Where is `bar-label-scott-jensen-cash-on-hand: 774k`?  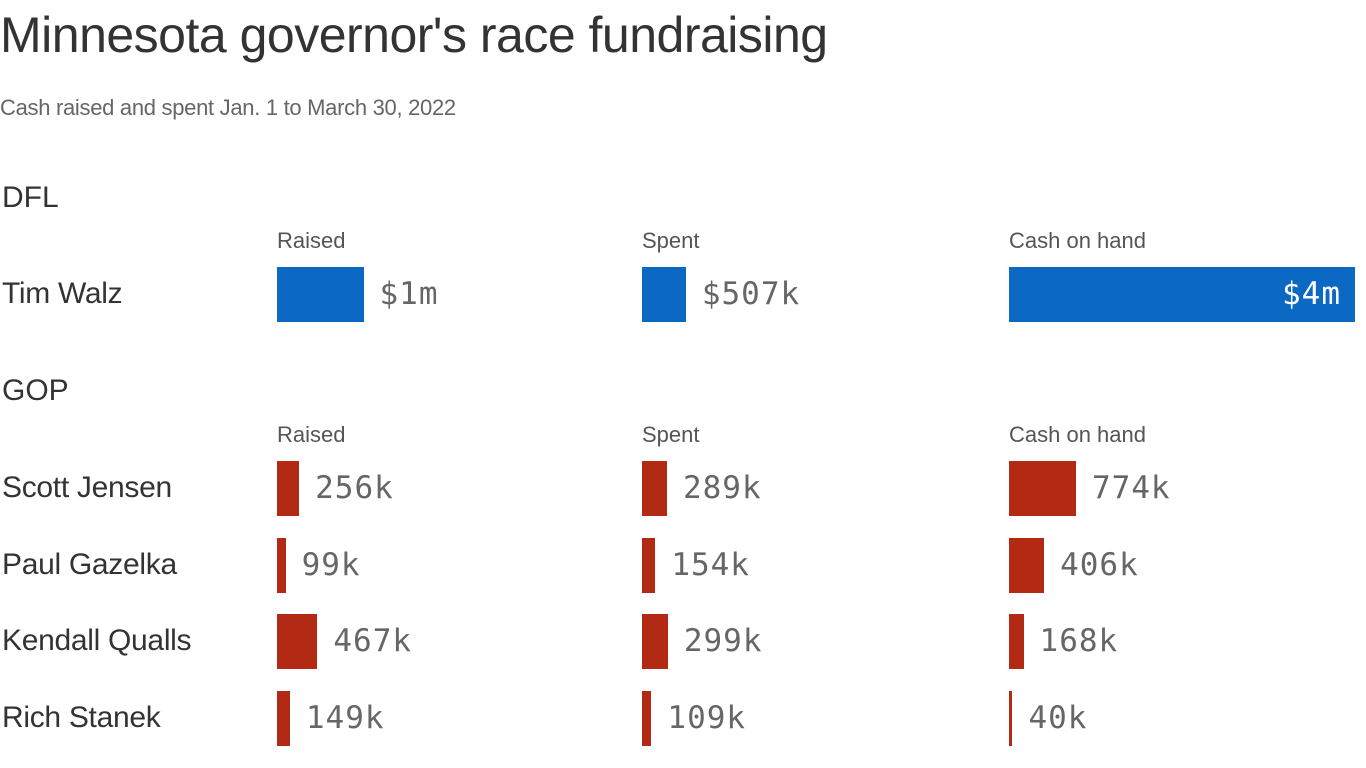 bar-label-scott-jensen-cash-on-hand: 774k is located at coordinates (1131, 488).